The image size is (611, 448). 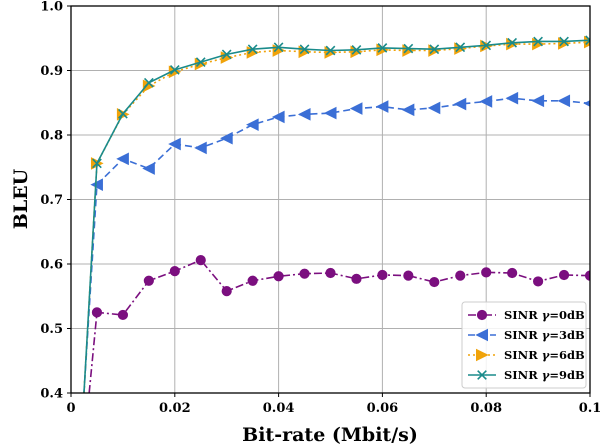 I want to click on x-tick-label: 0, so click(x=70, y=408).